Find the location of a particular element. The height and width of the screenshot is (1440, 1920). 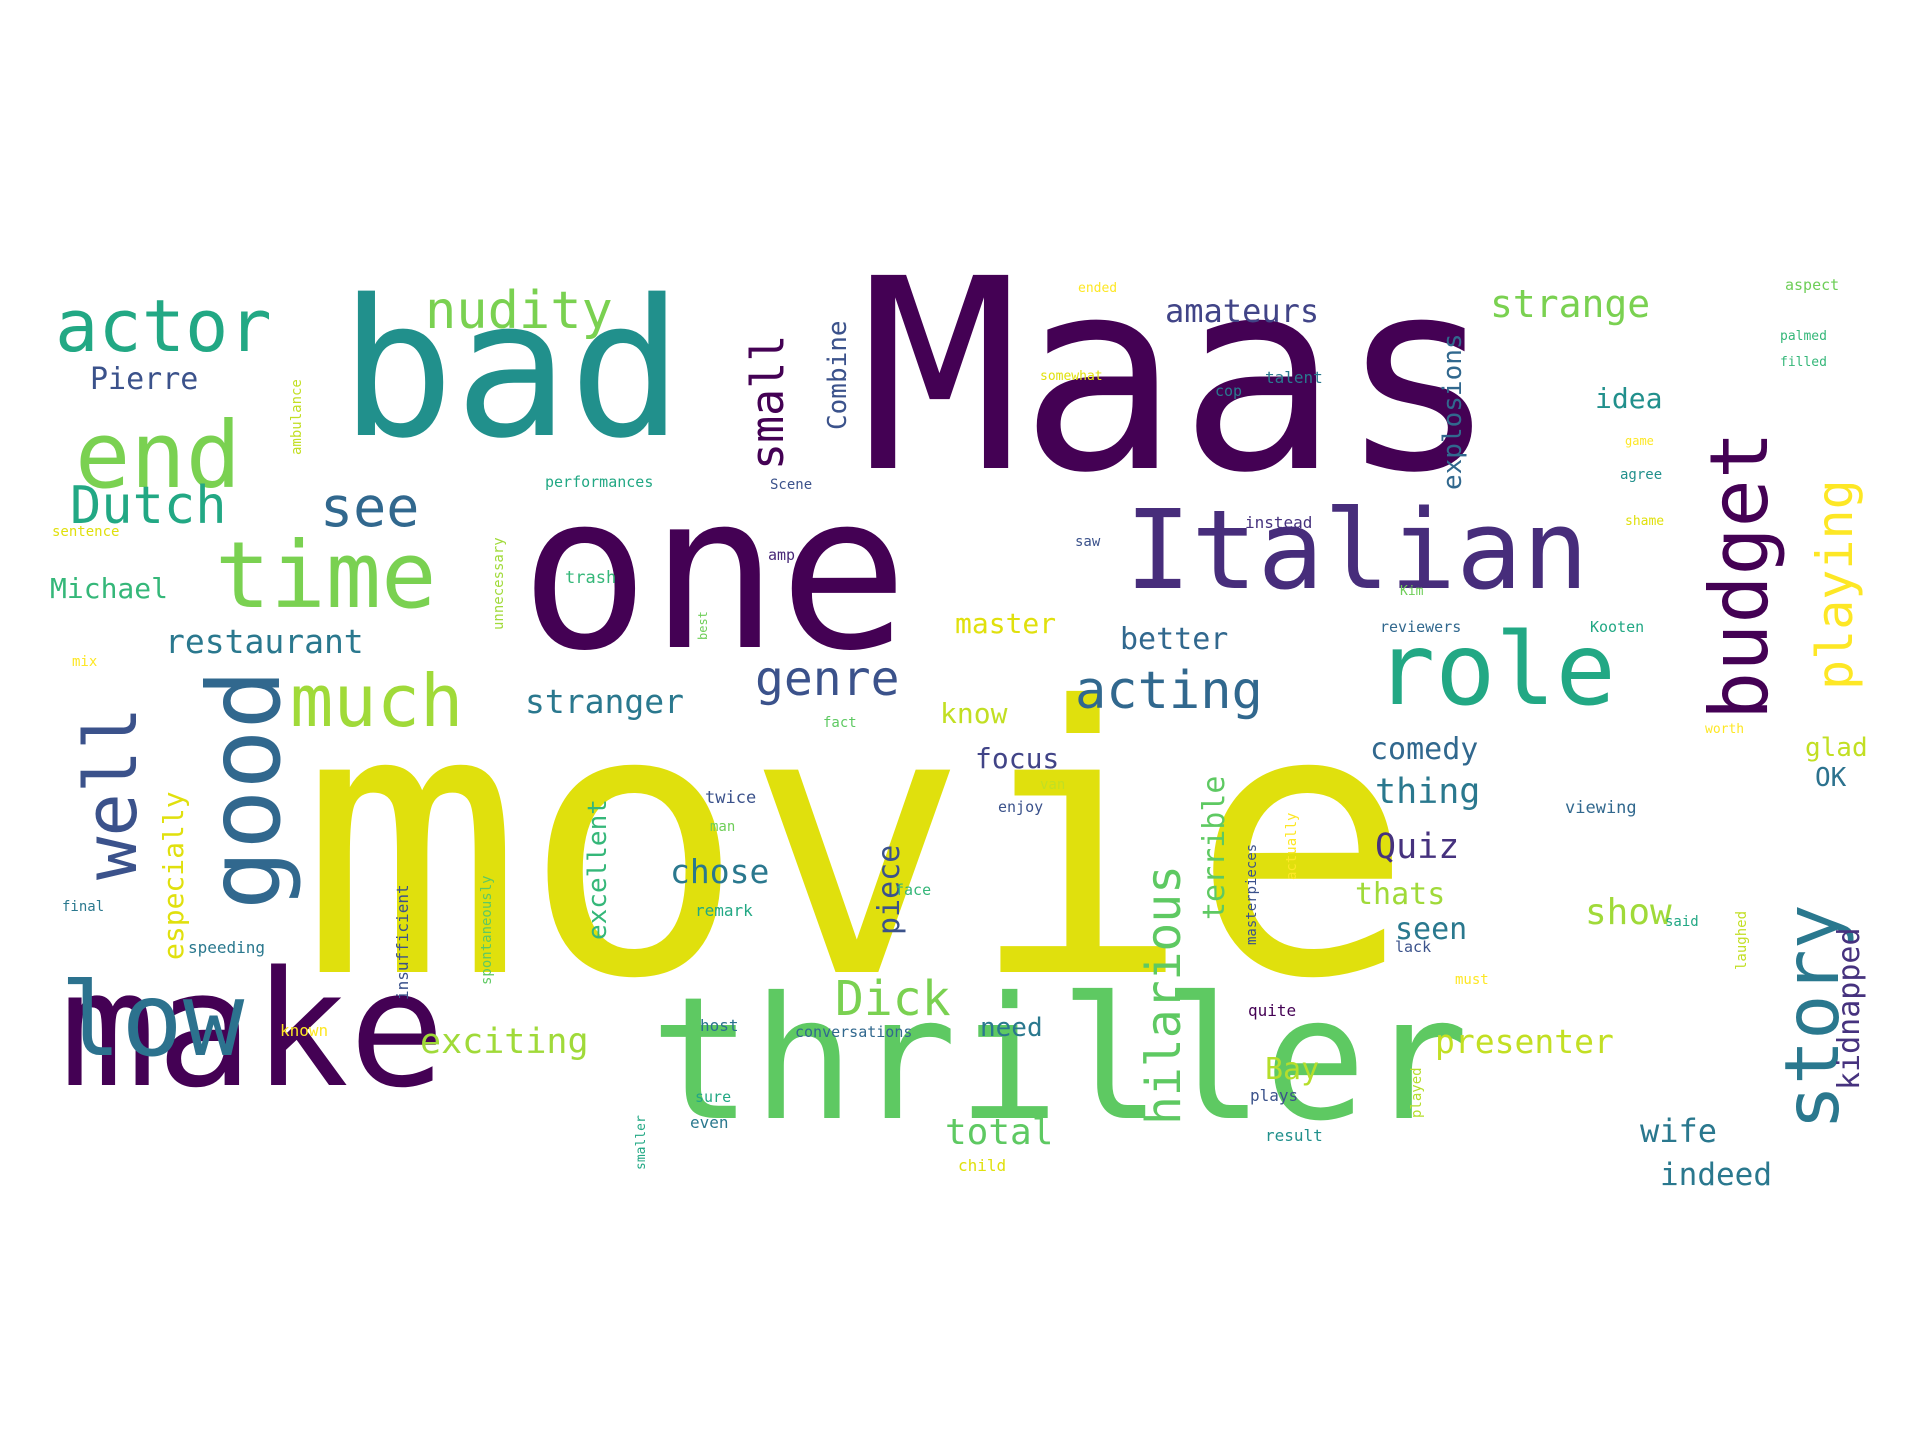

word-instead: instead is located at coordinates (1279, 522).